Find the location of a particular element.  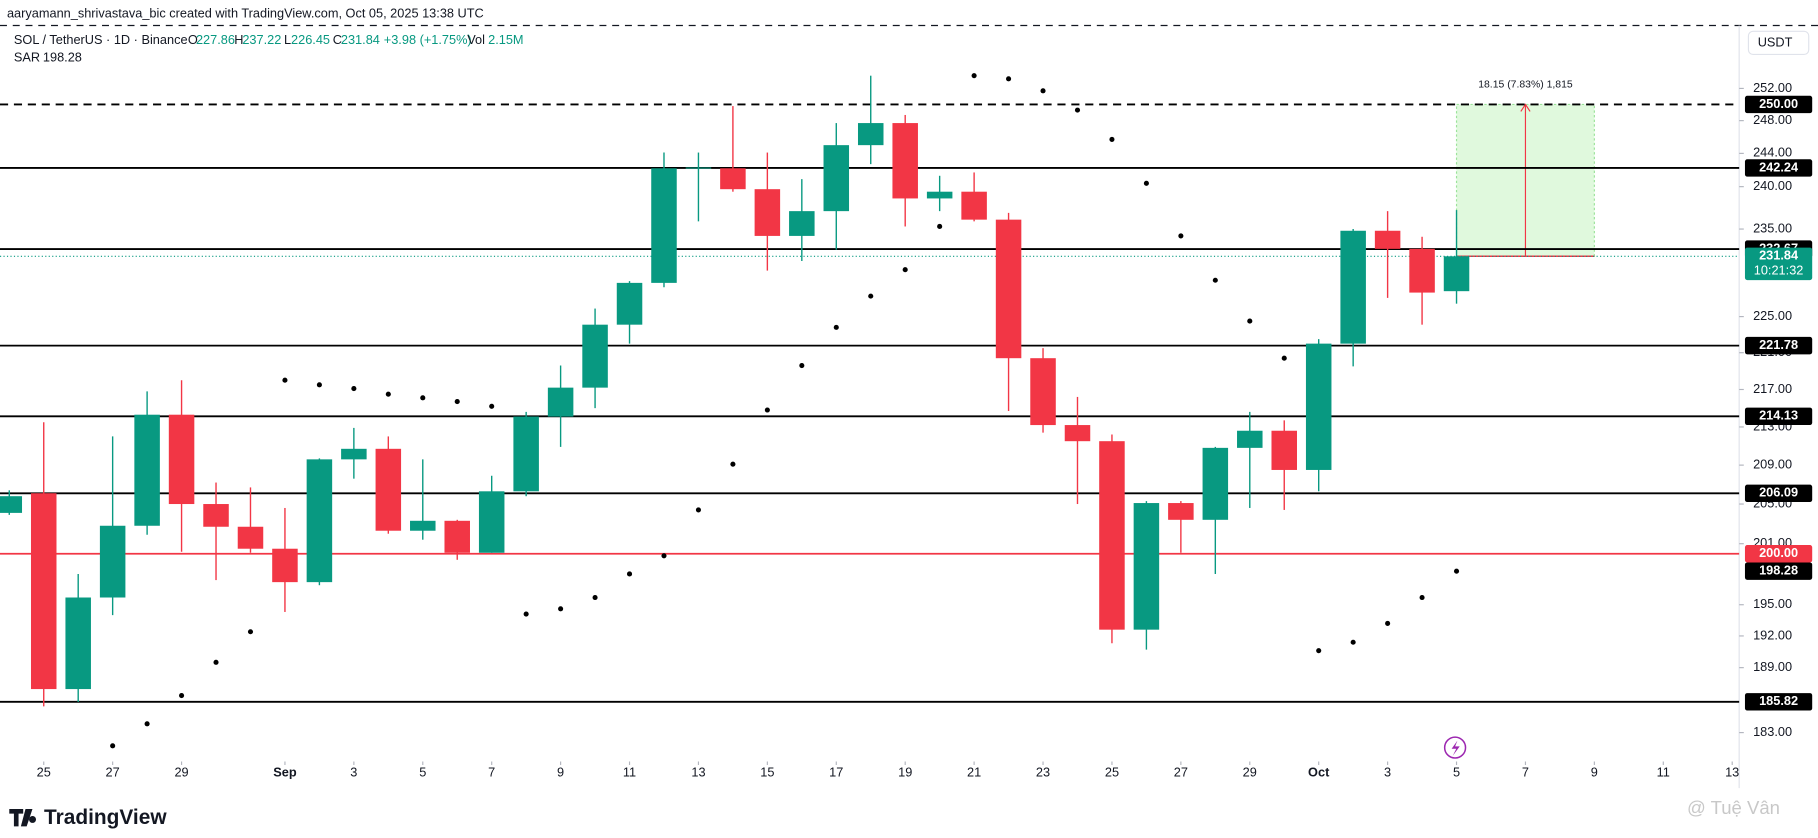

currency: USDT is located at coordinates (1775, 41).